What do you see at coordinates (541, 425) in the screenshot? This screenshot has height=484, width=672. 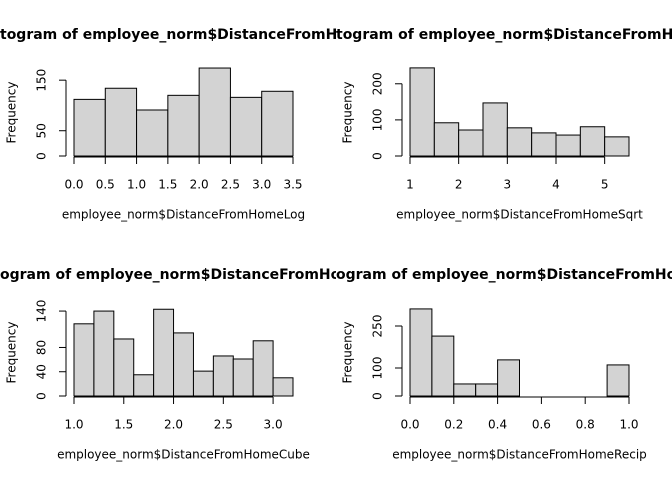 I see `x-tick-label: 0.6` at bounding box center [541, 425].